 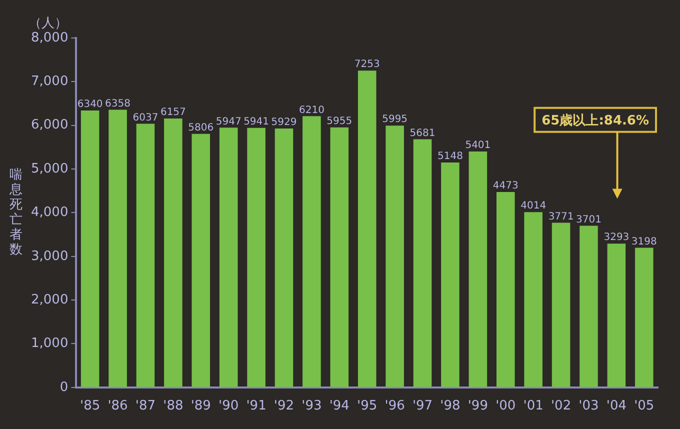 I want to click on data-label: 5947, so click(x=229, y=122).